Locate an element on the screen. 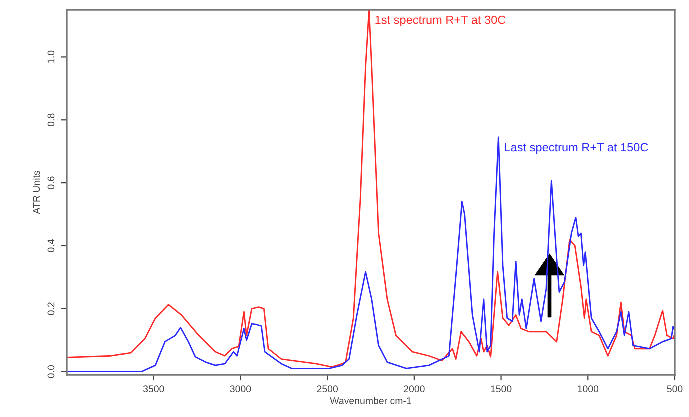 This screenshot has width=689, height=417. y-tick-label: 0.6 is located at coordinates (51, 183).